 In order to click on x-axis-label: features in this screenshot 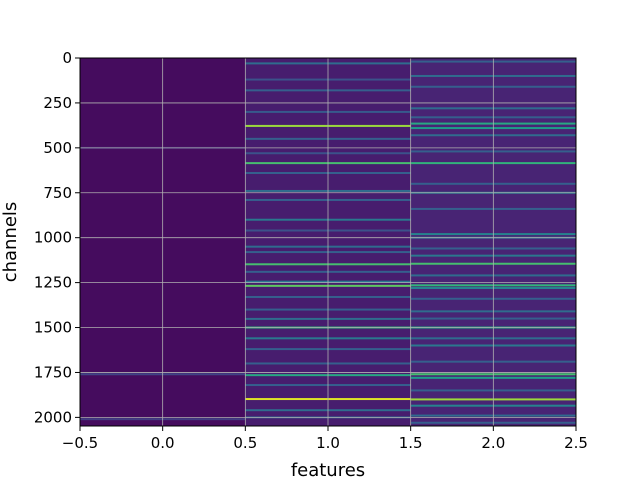, I will do `click(328, 470)`.